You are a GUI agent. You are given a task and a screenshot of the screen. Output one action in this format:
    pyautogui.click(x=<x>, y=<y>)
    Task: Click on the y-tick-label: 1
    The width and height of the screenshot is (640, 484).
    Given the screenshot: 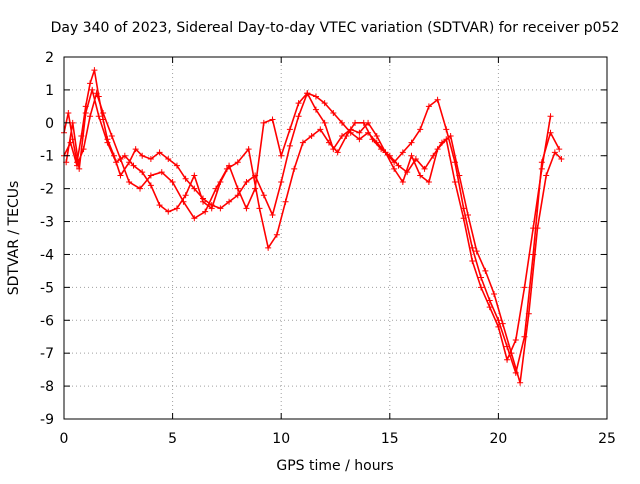 What is the action you would take?
    pyautogui.click(x=49, y=91)
    